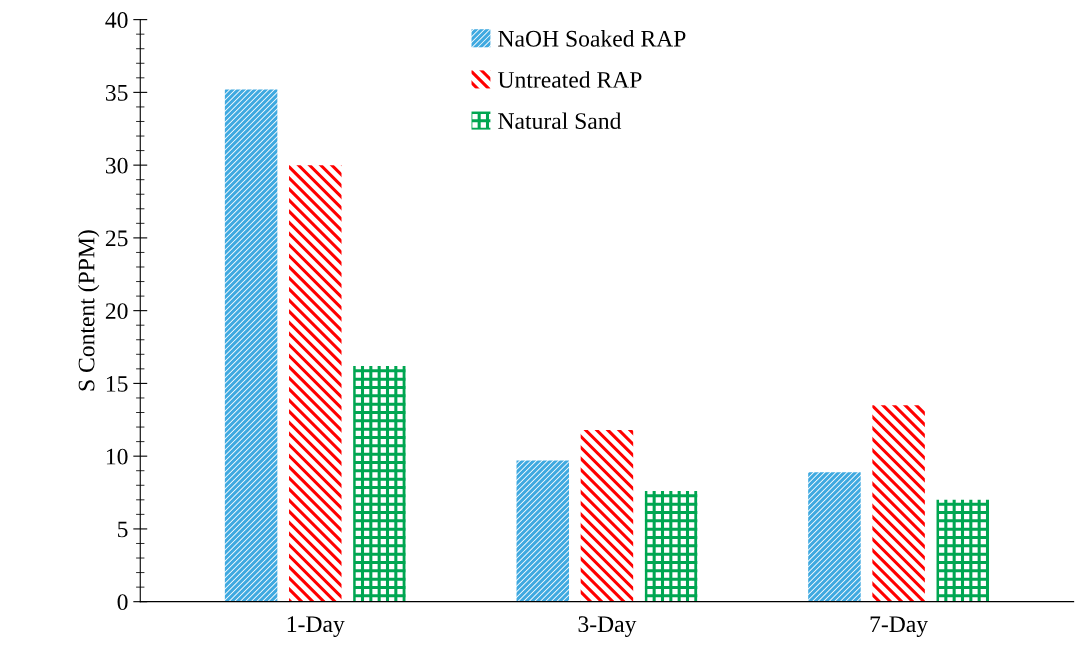  What do you see at coordinates (88, 310) in the screenshot?
I see `y-axis-title: S Content (PPM)` at bounding box center [88, 310].